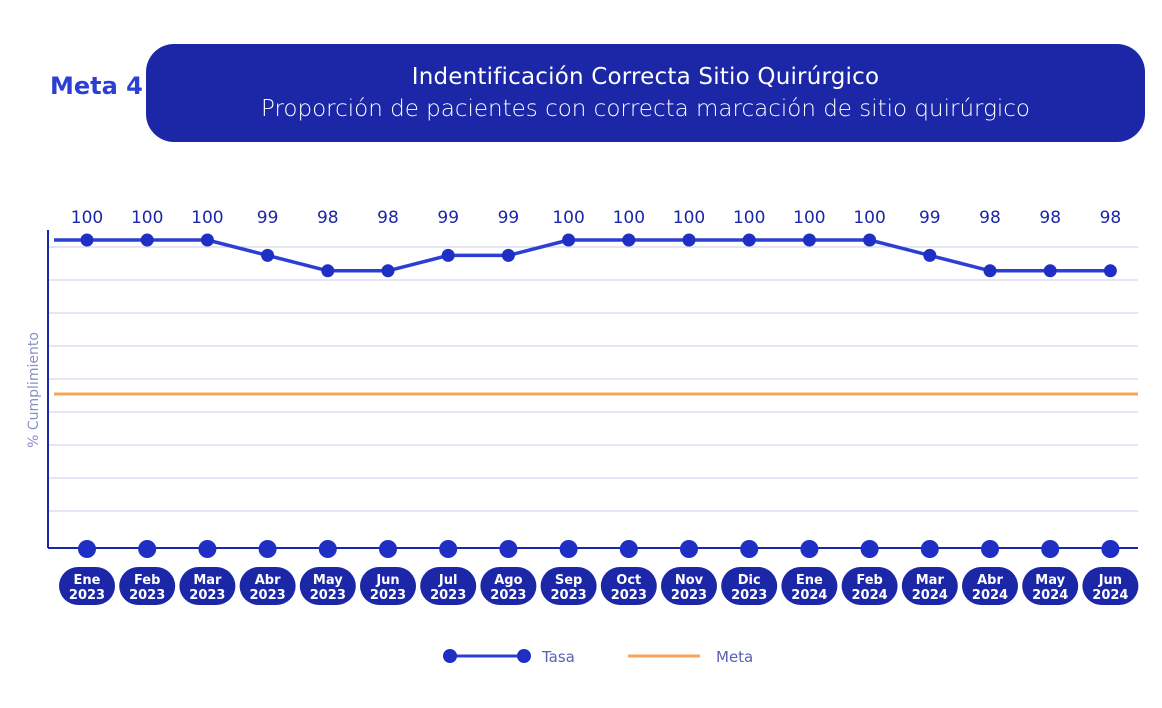  I want to click on series-tasa-line, so click(582, 255).